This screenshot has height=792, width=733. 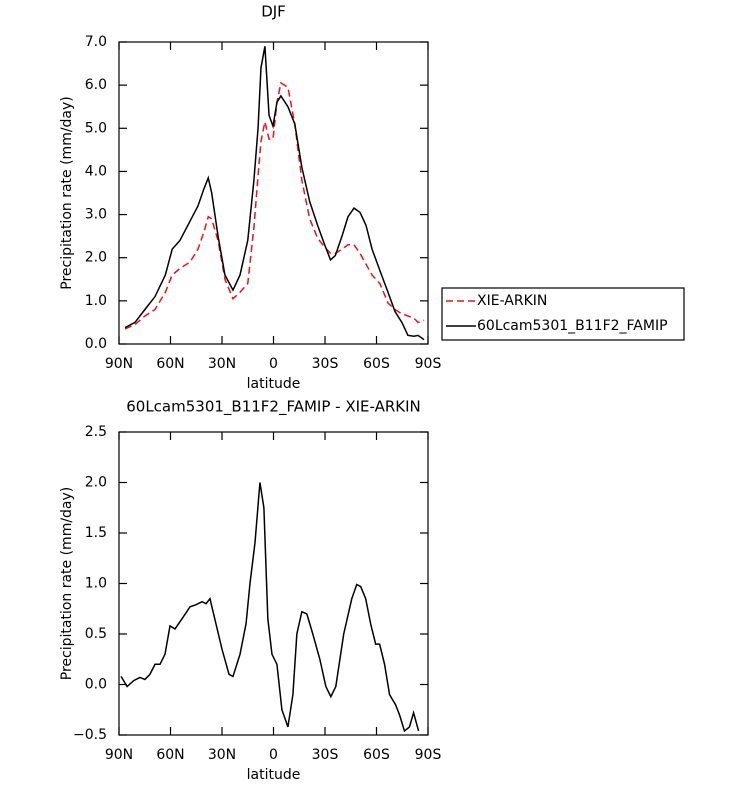 I want to click on y-tick-label: 7.0, so click(x=96, y=42).